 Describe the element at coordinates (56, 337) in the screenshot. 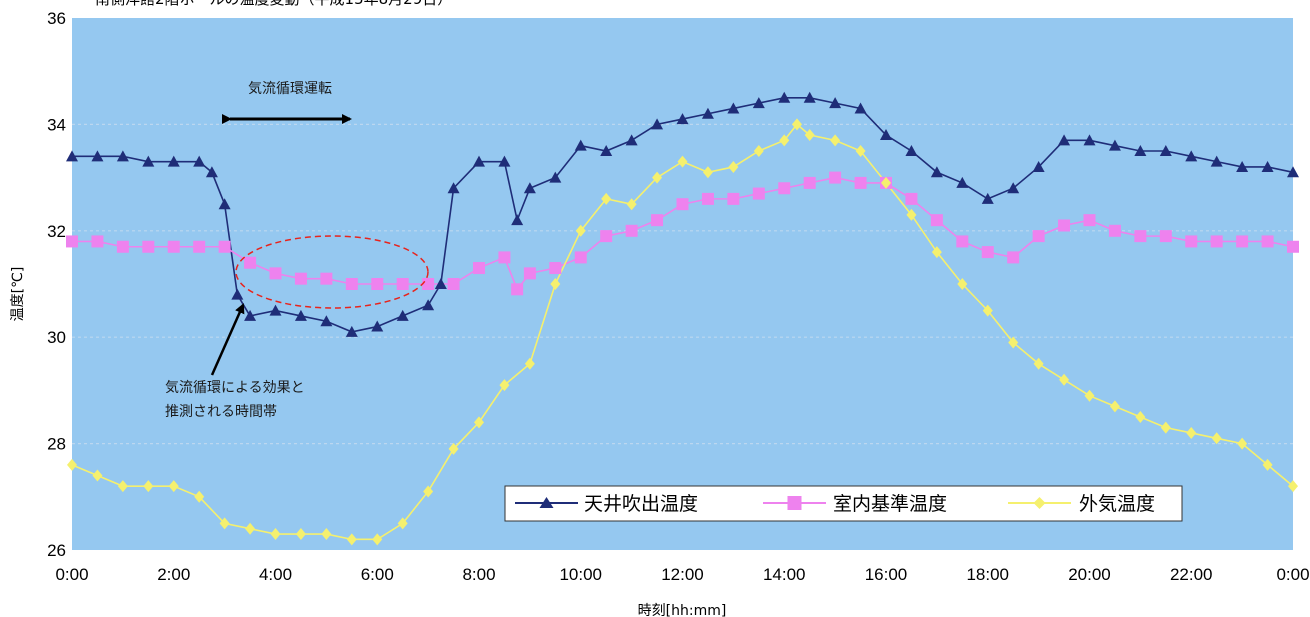

I see `y-tick-label: 30` at that location.